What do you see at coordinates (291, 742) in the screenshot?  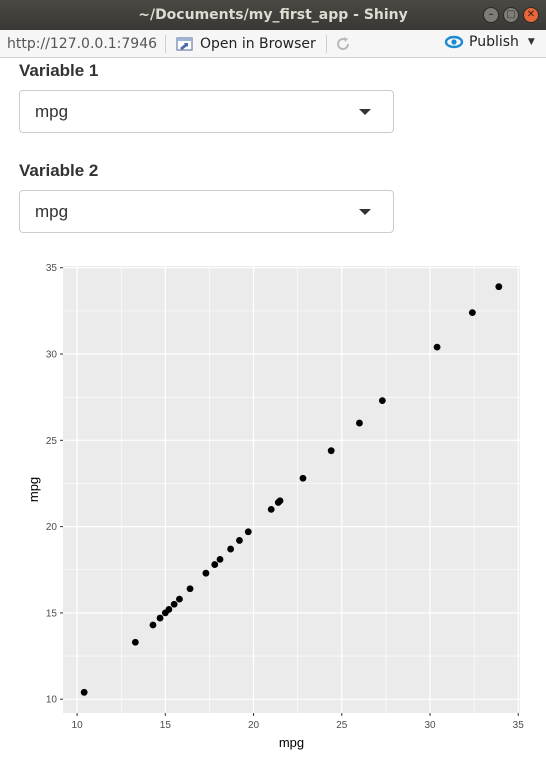 I see `x-axis-title: mpg` at bounding box center [291, 742].